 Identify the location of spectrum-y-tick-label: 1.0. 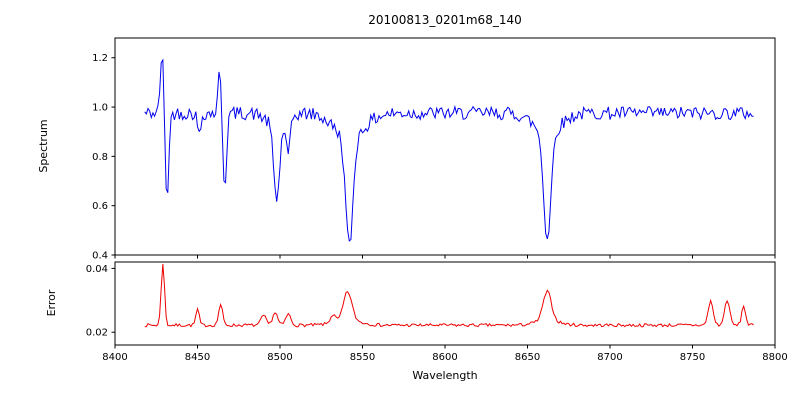
(100, 108).